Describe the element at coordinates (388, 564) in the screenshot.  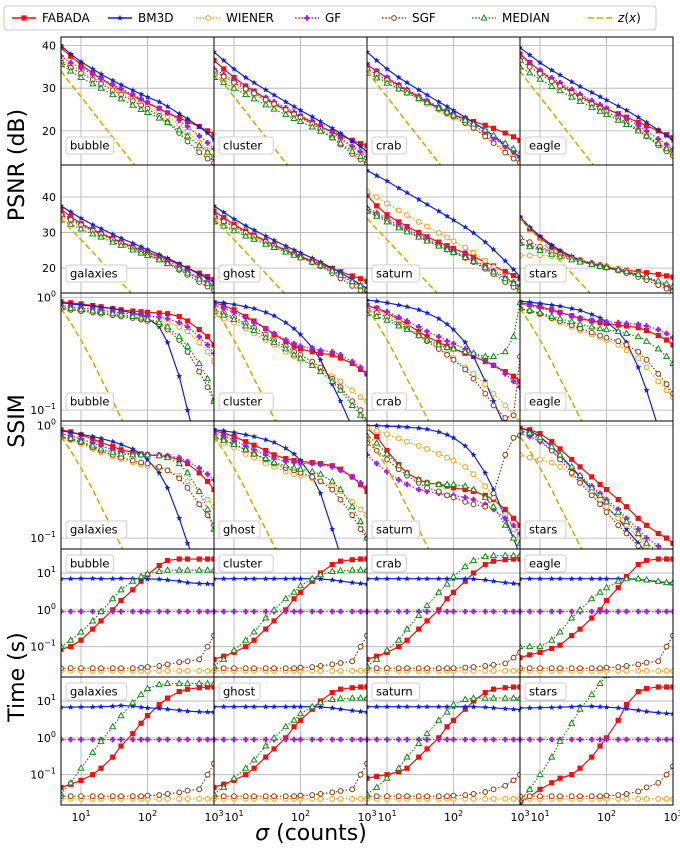
I see `panel-label-text: crab` at that location.